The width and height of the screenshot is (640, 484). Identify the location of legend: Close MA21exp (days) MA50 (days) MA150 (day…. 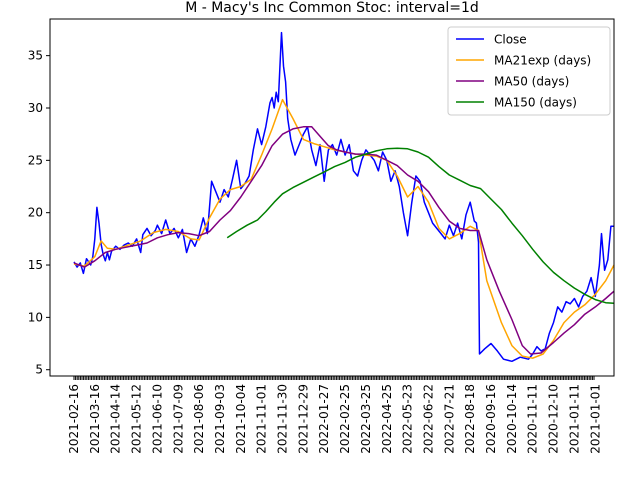
(529, 71).